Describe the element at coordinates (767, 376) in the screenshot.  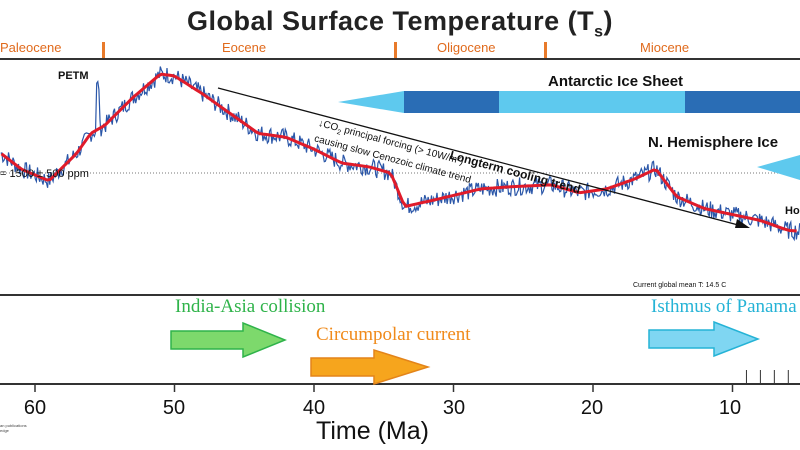
I see `x-axis-minor-ticks` at that location.